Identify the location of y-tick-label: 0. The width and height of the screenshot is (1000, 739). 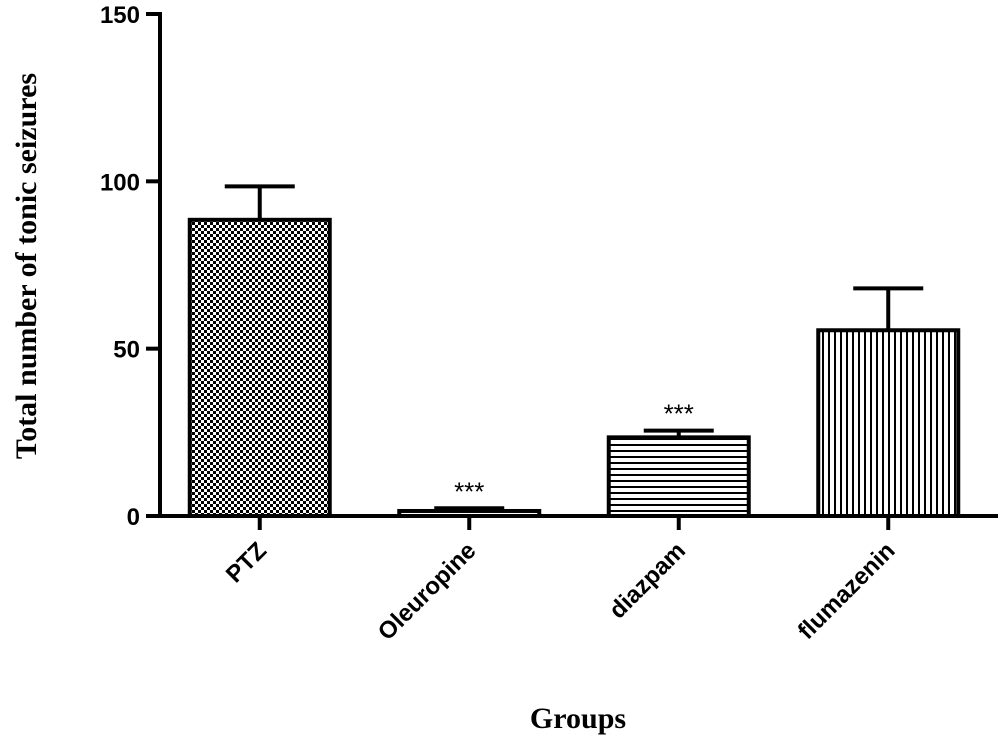
(133, 517).